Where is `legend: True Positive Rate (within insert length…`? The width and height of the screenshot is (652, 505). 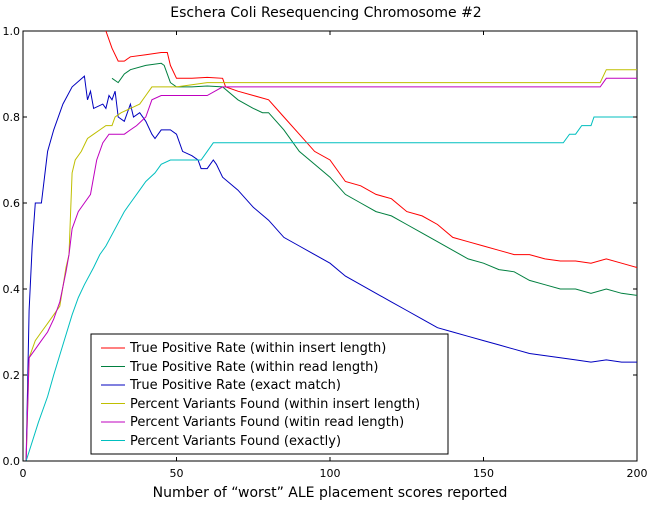 legend: True Positive Rate (within insert length… is located at coordinates (269, 394).